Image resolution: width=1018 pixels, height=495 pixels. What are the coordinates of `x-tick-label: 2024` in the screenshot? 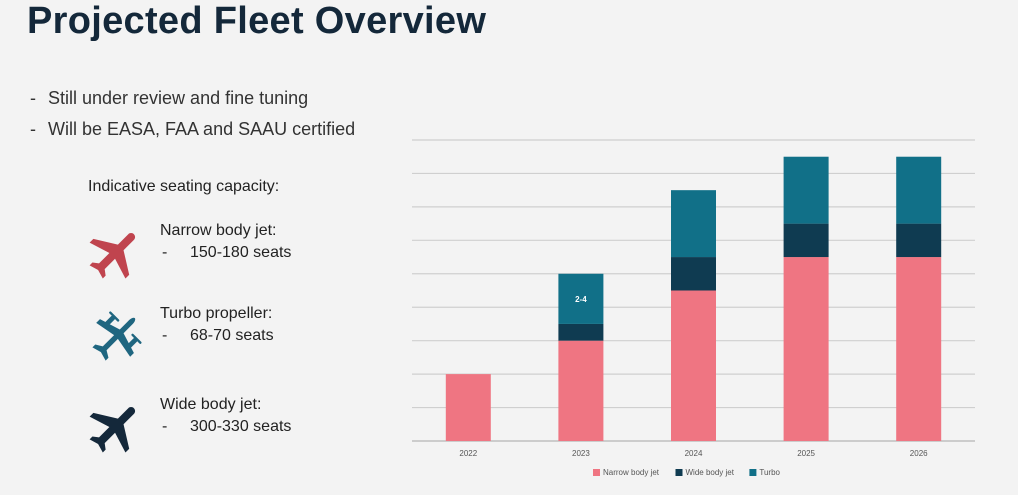 It's located at (694, 453).